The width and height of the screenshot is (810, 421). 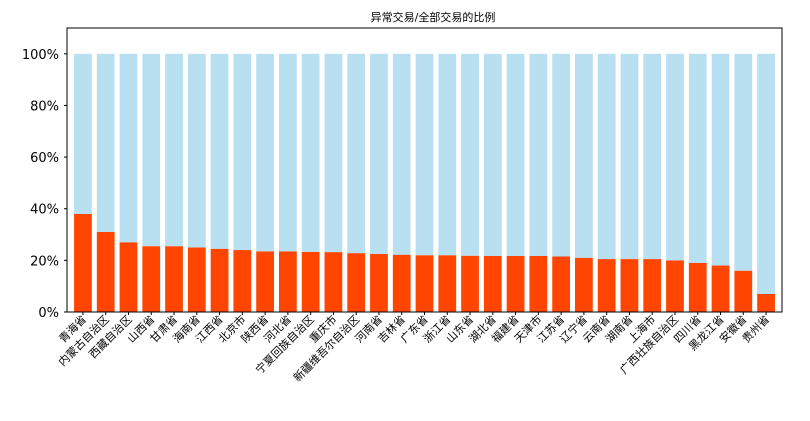 I want to click on chart-title: 异常交易/全部交易的比例, so click(x=433, y=17).